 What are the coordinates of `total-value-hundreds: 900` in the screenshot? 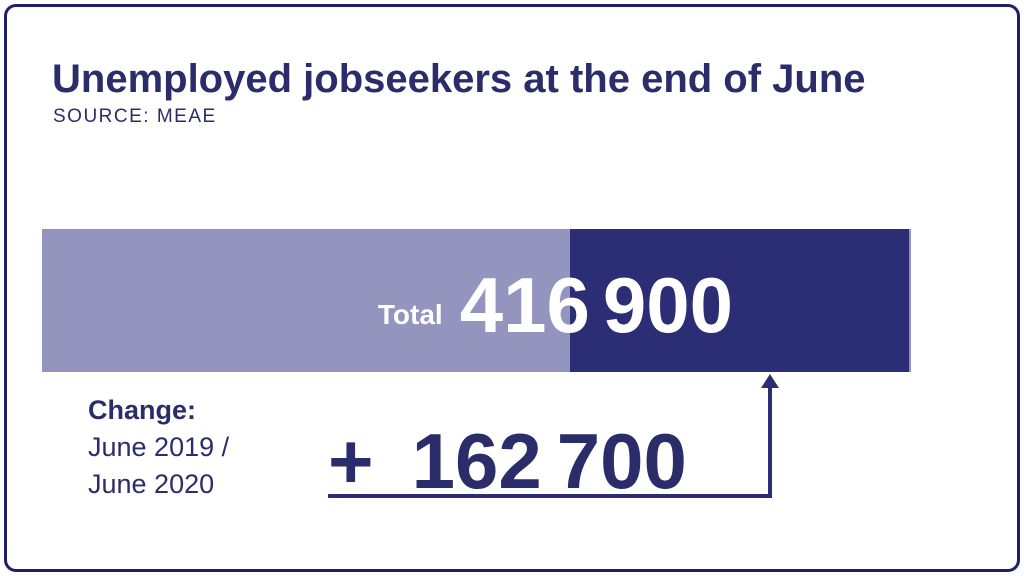 It's located at (667, 304).